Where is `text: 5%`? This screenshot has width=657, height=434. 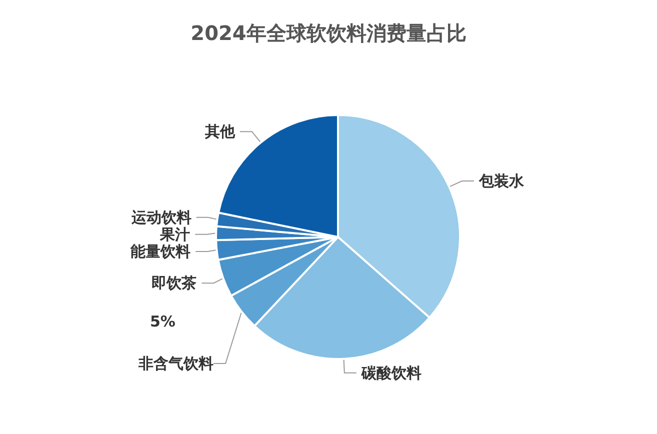 text: 5% is located at coordinates (163, 321).